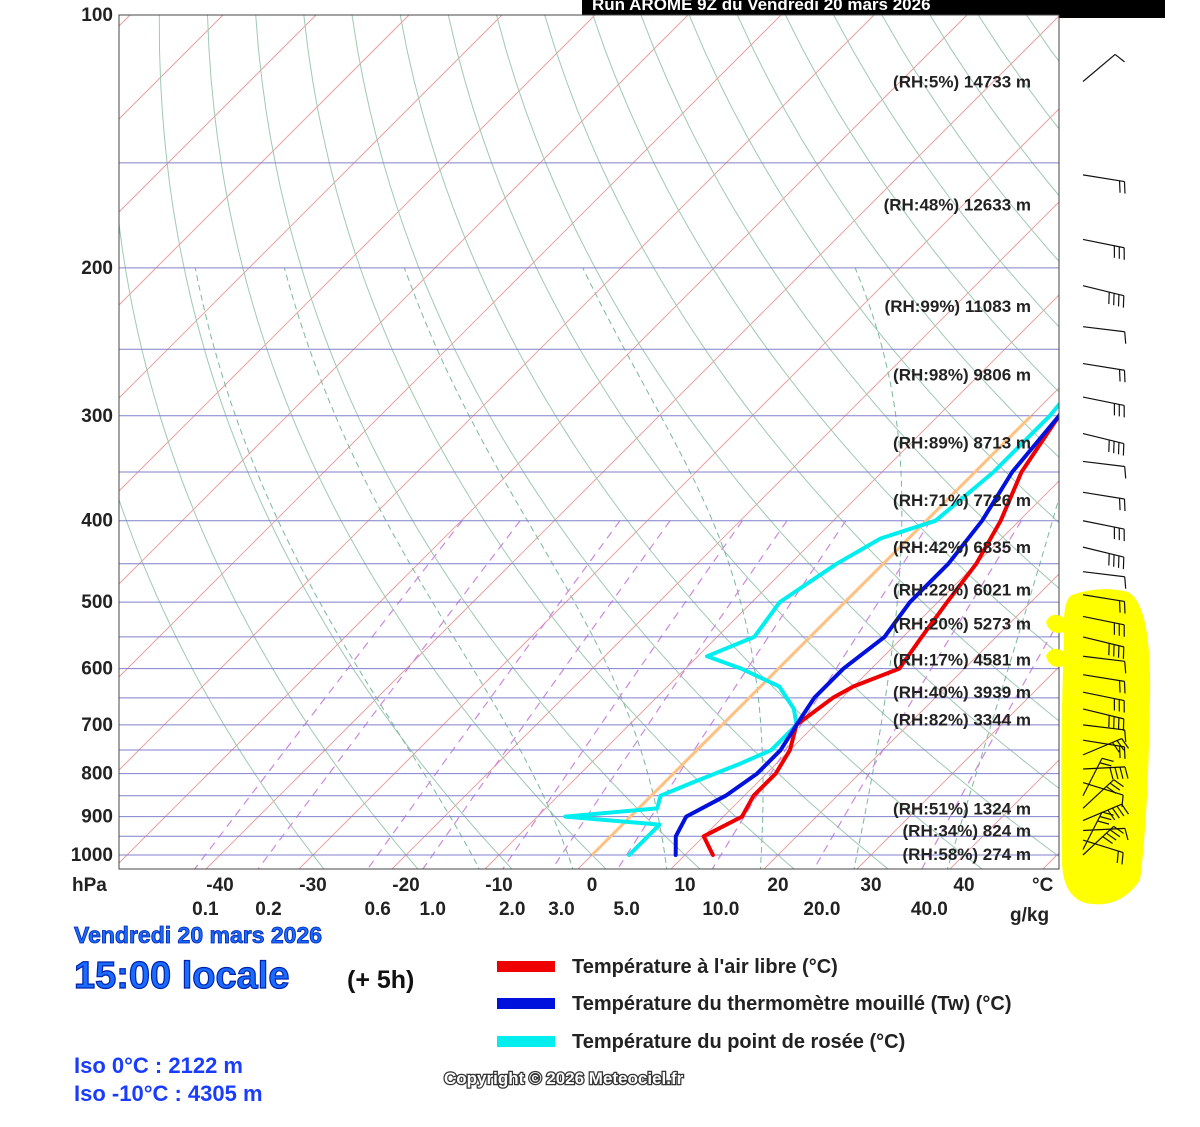 Image resolution: width=1200 pixels, height=1127 pixels. I want to click on iso-zero-level: Iso 0°C : 2122 m, so click(158, 1065).